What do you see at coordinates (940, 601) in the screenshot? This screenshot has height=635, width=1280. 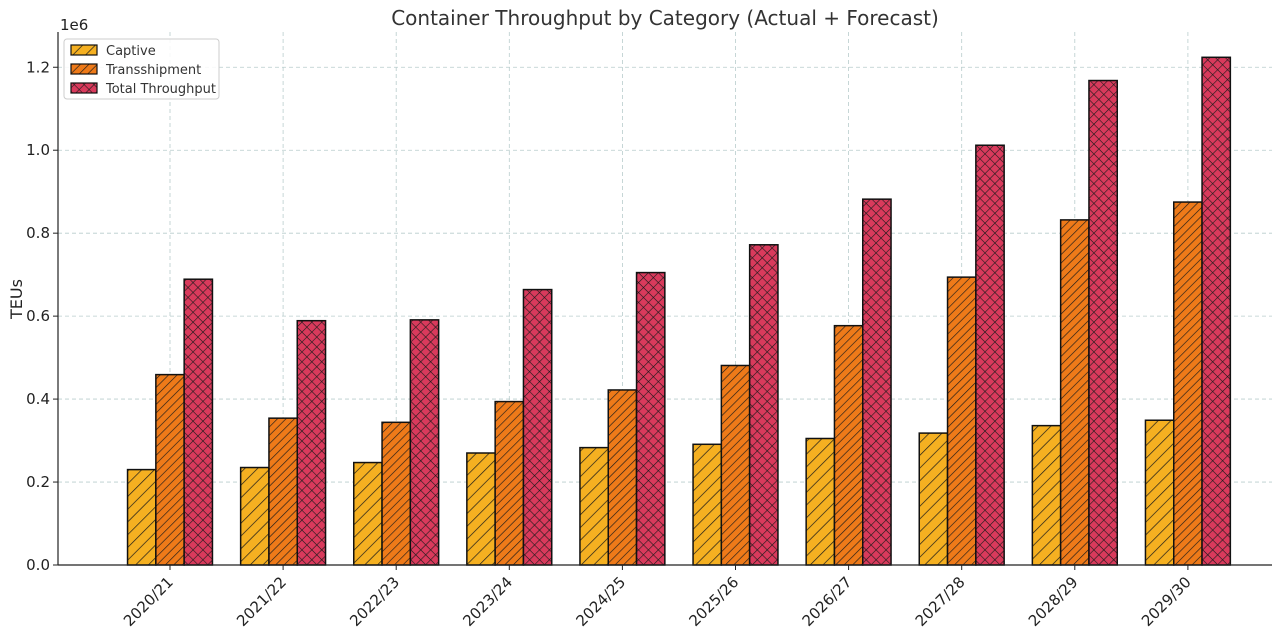 I see `x-tick-label: 2027/28` at bounding box center [940, 601].